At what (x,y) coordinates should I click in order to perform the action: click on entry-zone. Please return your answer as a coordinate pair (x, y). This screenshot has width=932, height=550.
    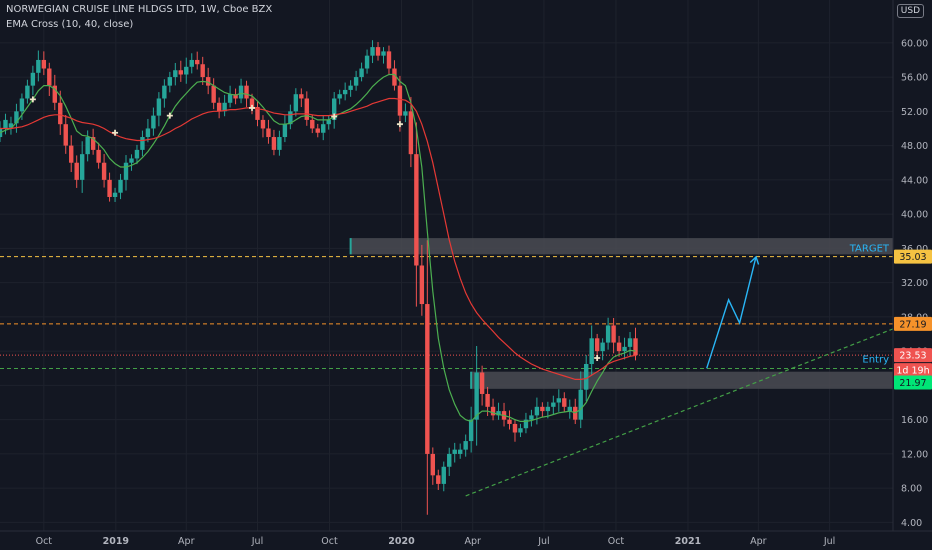
    Looking at the image, I should click on (682, 380).